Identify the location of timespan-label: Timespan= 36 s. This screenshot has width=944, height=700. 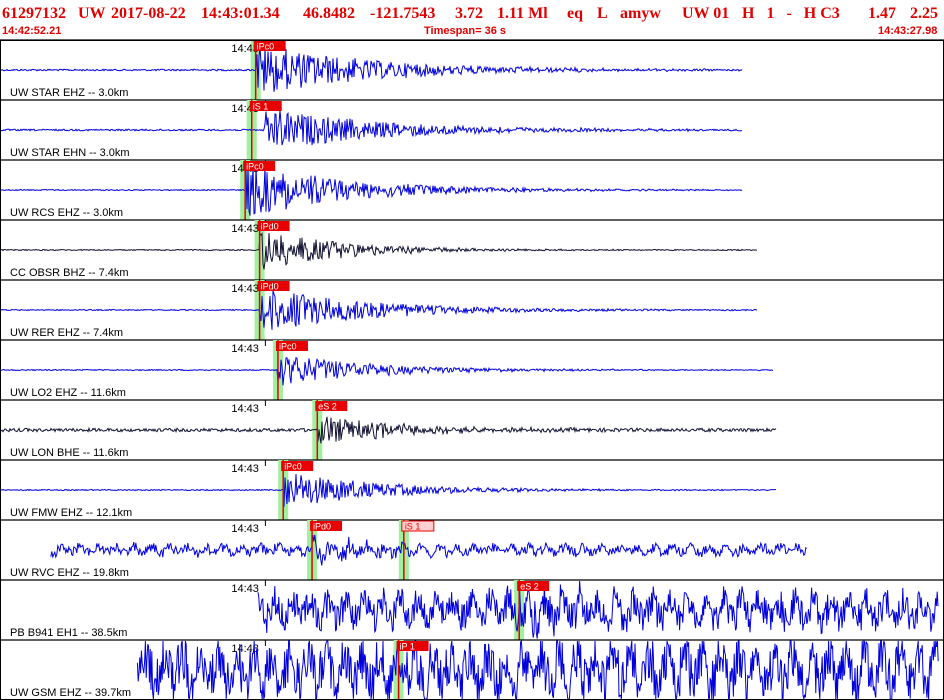
(465, 31).